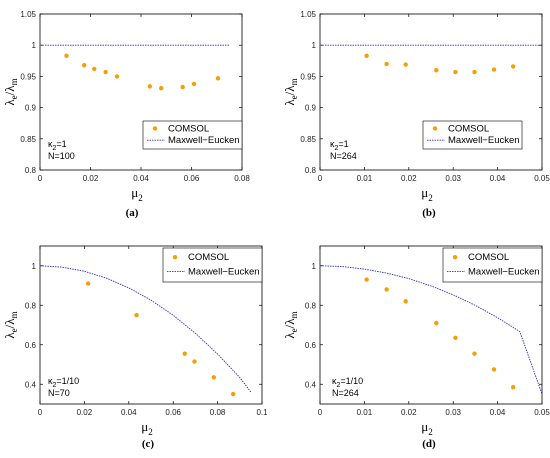 This screenshot has height=458, width=550. I want to click on n-annotation: N=264, so click(345, 393).